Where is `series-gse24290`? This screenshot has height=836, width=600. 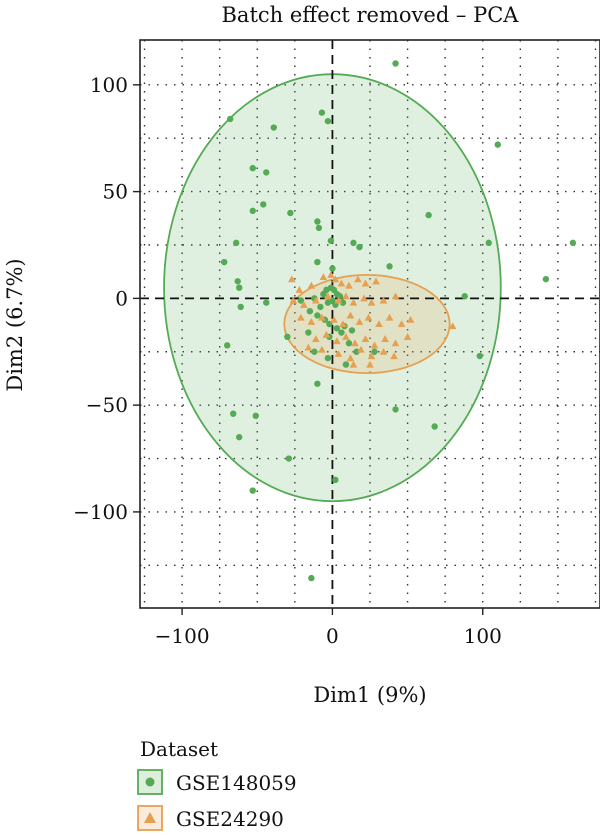 series-gse24290 is located at coordinates (372, 319).